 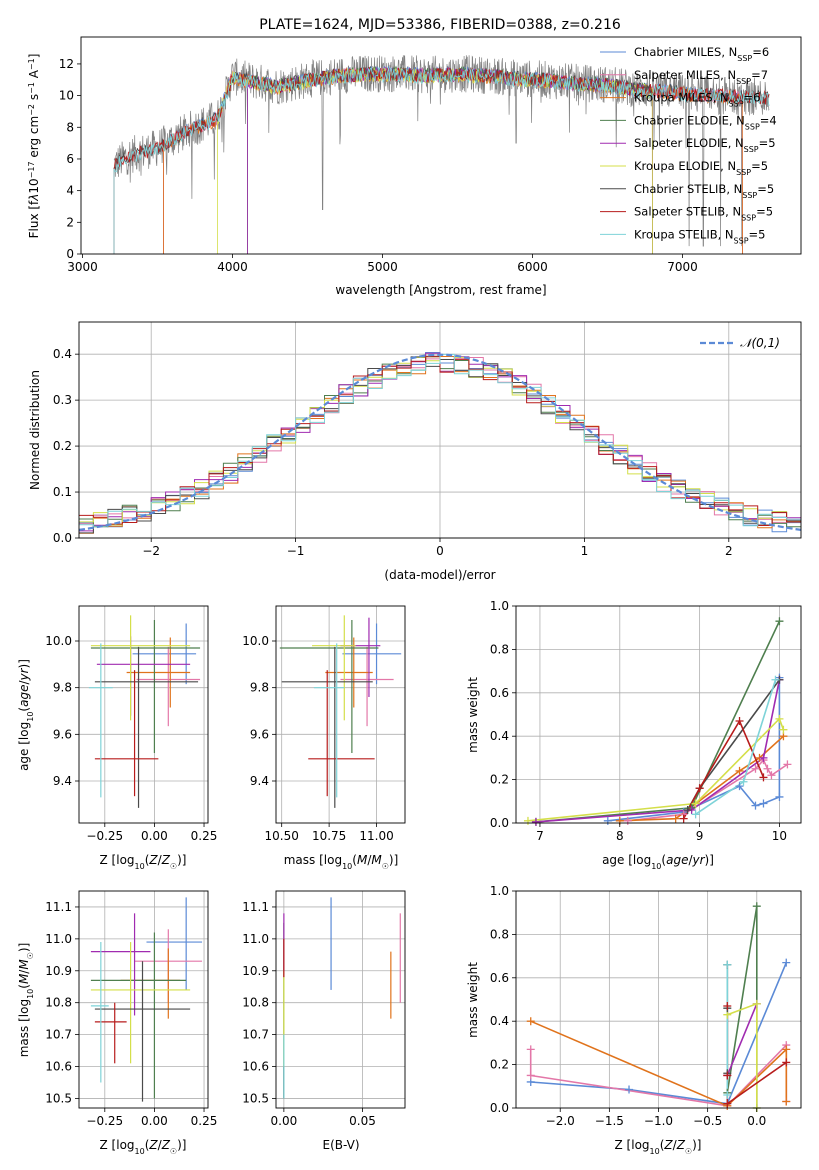 What do you see at coordinates (26, 1000) in the screenshot?
I see `y-axis-label: mass [log10(M/M☉)]` at bounding box center [26, 1000].